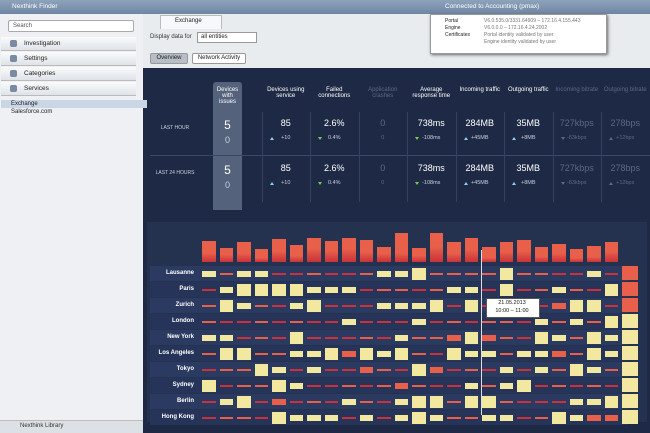  What do you see at coordinates (36, 58) in the screenshot?
I see `section-label: Settings` at bounding box center [36, 58].